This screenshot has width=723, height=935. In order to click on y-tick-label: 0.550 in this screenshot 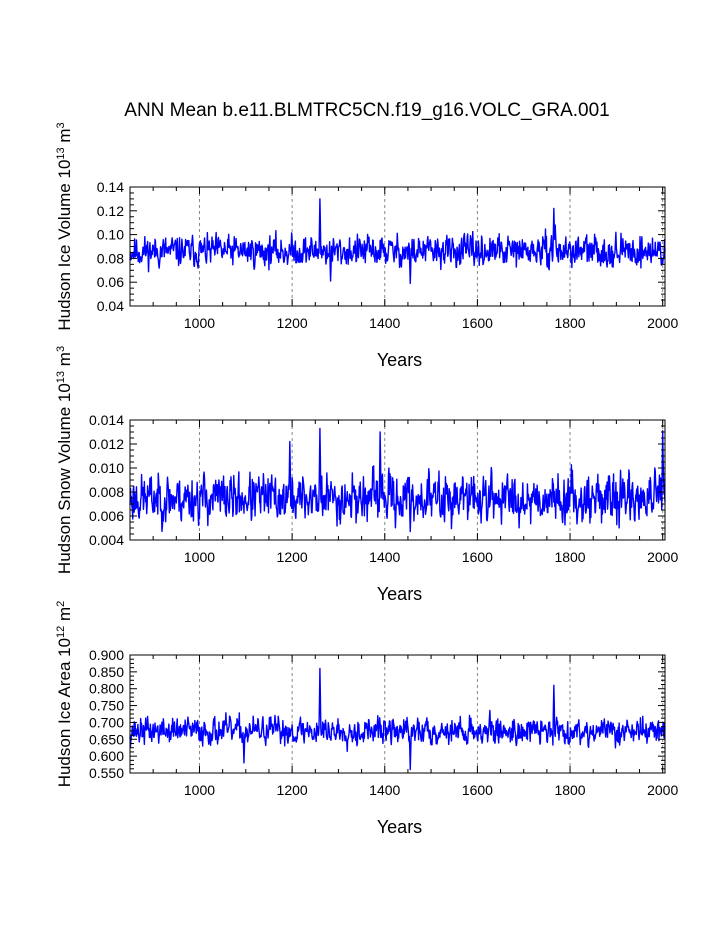, I will do `click(106, 773)`.